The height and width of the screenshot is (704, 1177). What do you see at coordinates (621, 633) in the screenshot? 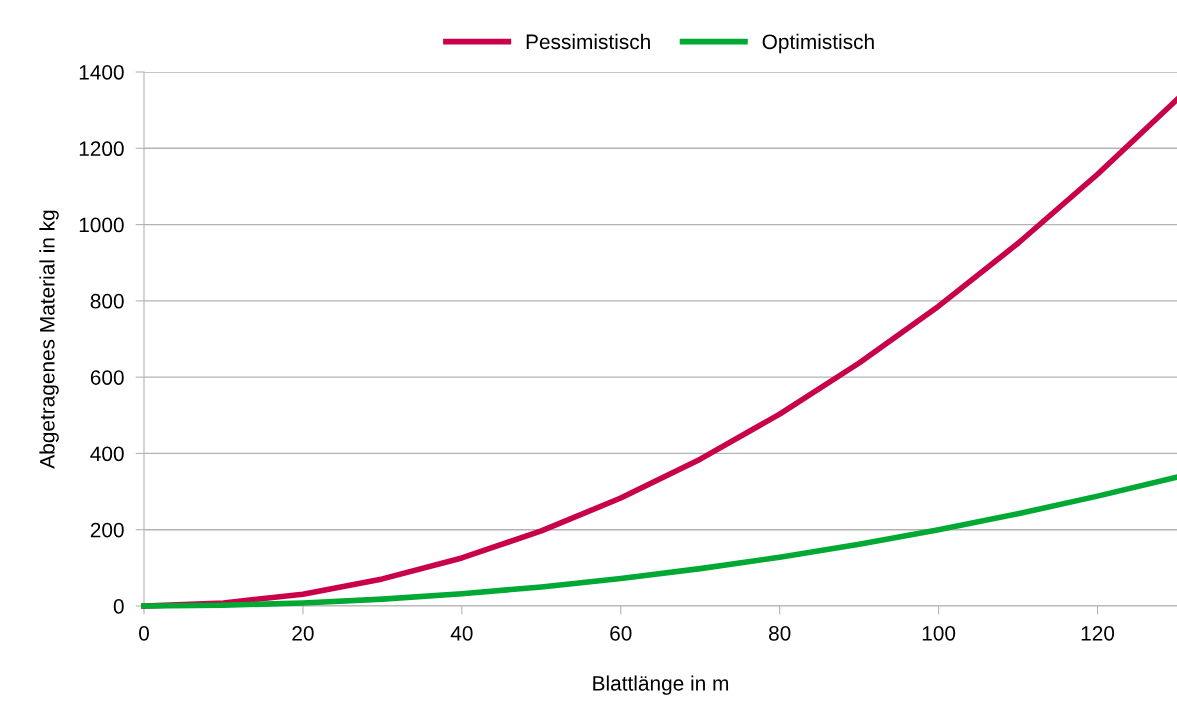
I see `x-tick-label: 60` at bounding box center [621, 633].